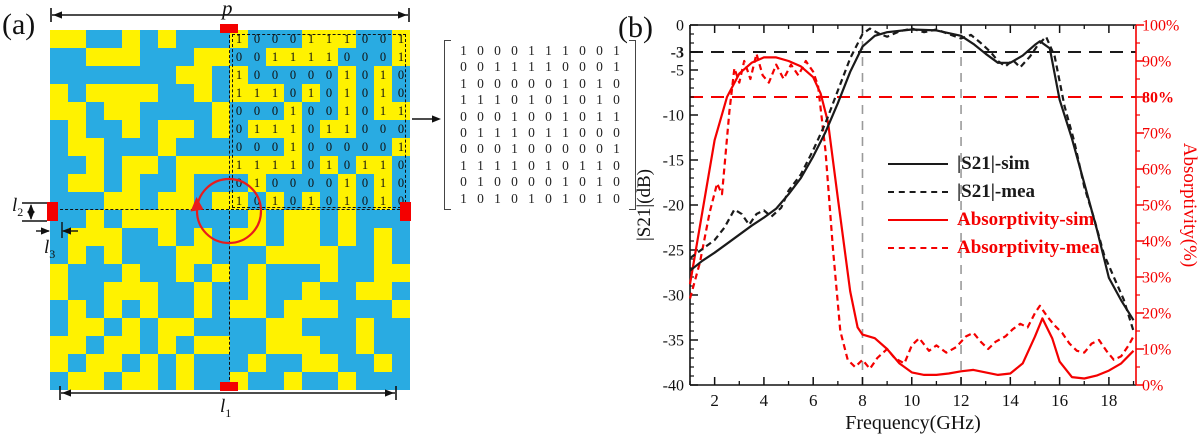 The width and height of the screenshot is (1200, 439). Describe the element at coordinates (1026, 219) in the screenshot. I see `legend-label: Absorptivity-sim` at that location.